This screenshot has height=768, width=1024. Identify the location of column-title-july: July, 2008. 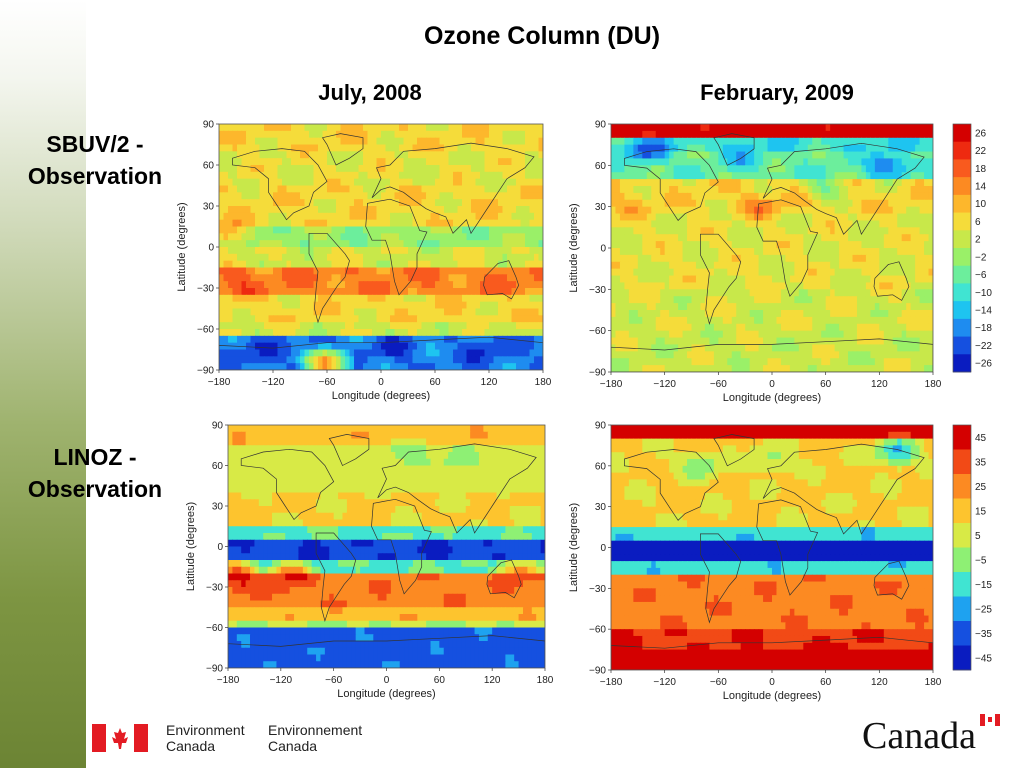
(370, 92).